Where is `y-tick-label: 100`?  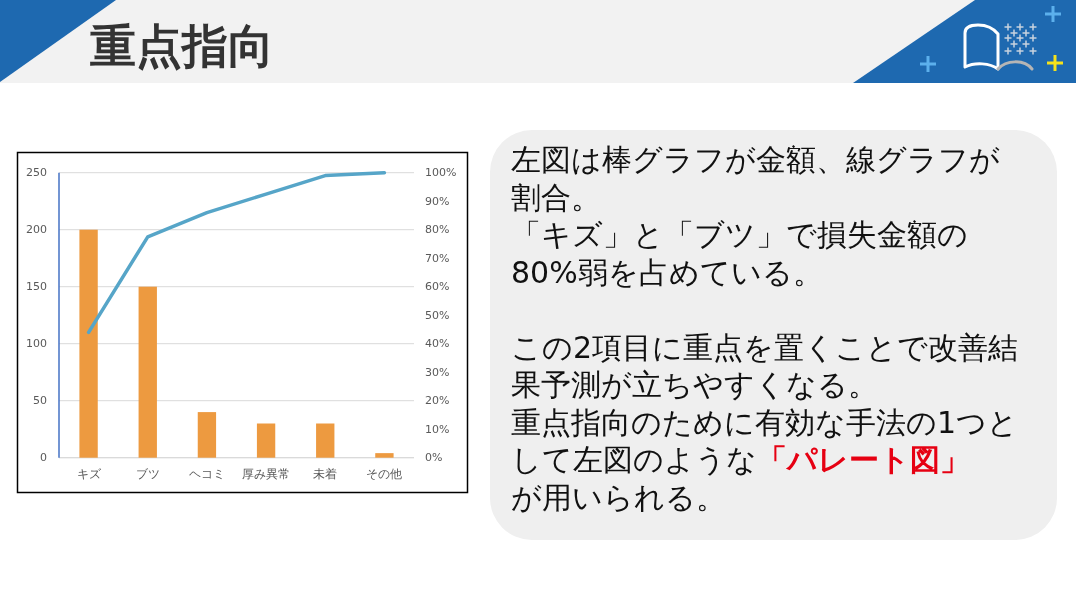
y-tick-label: 100 is located at coordinates (36, 344).